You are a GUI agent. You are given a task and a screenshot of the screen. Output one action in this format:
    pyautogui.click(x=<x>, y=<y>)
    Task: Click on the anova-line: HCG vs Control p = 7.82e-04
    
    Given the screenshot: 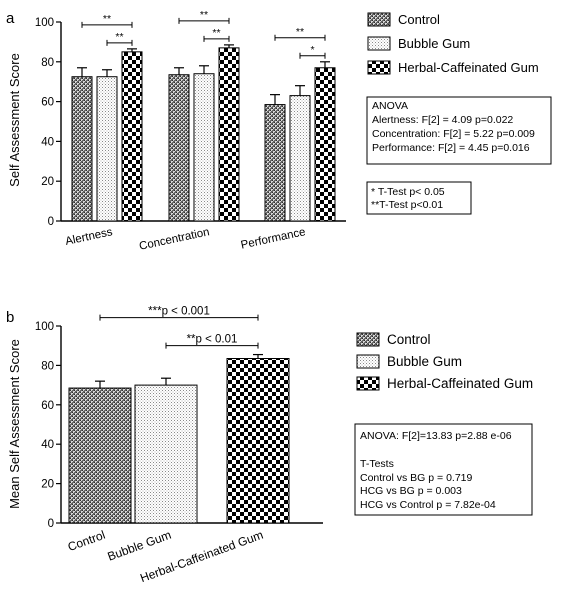 What is the action you would take?
    pyautogui.click(x=428, y=505)
    